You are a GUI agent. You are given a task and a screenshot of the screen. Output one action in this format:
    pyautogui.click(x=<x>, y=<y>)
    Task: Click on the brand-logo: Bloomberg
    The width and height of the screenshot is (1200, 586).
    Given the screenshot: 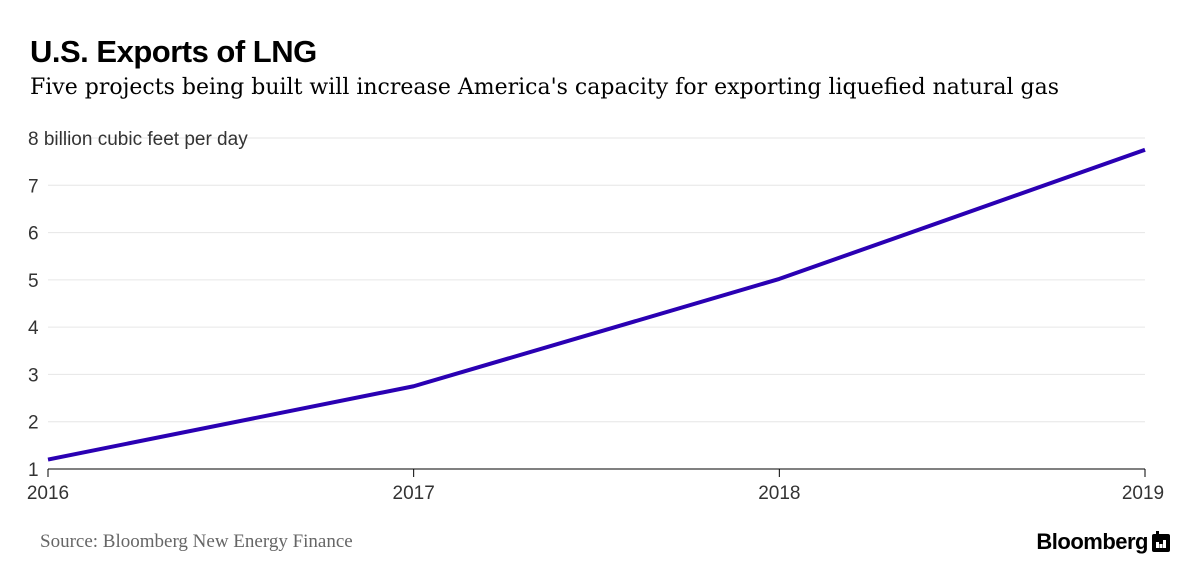 What is the action you would take?
    pyautogui.click(x=1092, y=541)
    